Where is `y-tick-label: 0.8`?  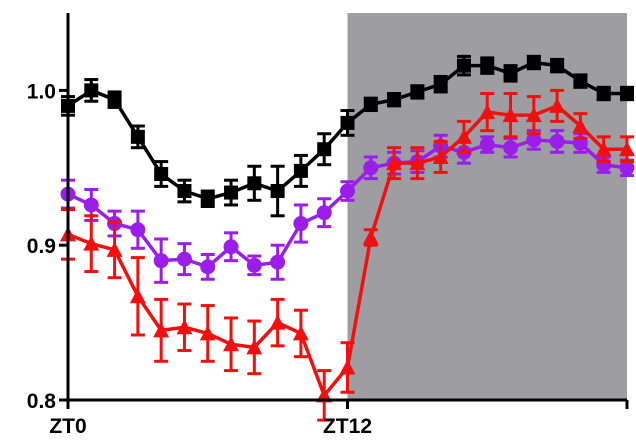 y-tick-label: 0.8 is located at coordinates (42, 401).